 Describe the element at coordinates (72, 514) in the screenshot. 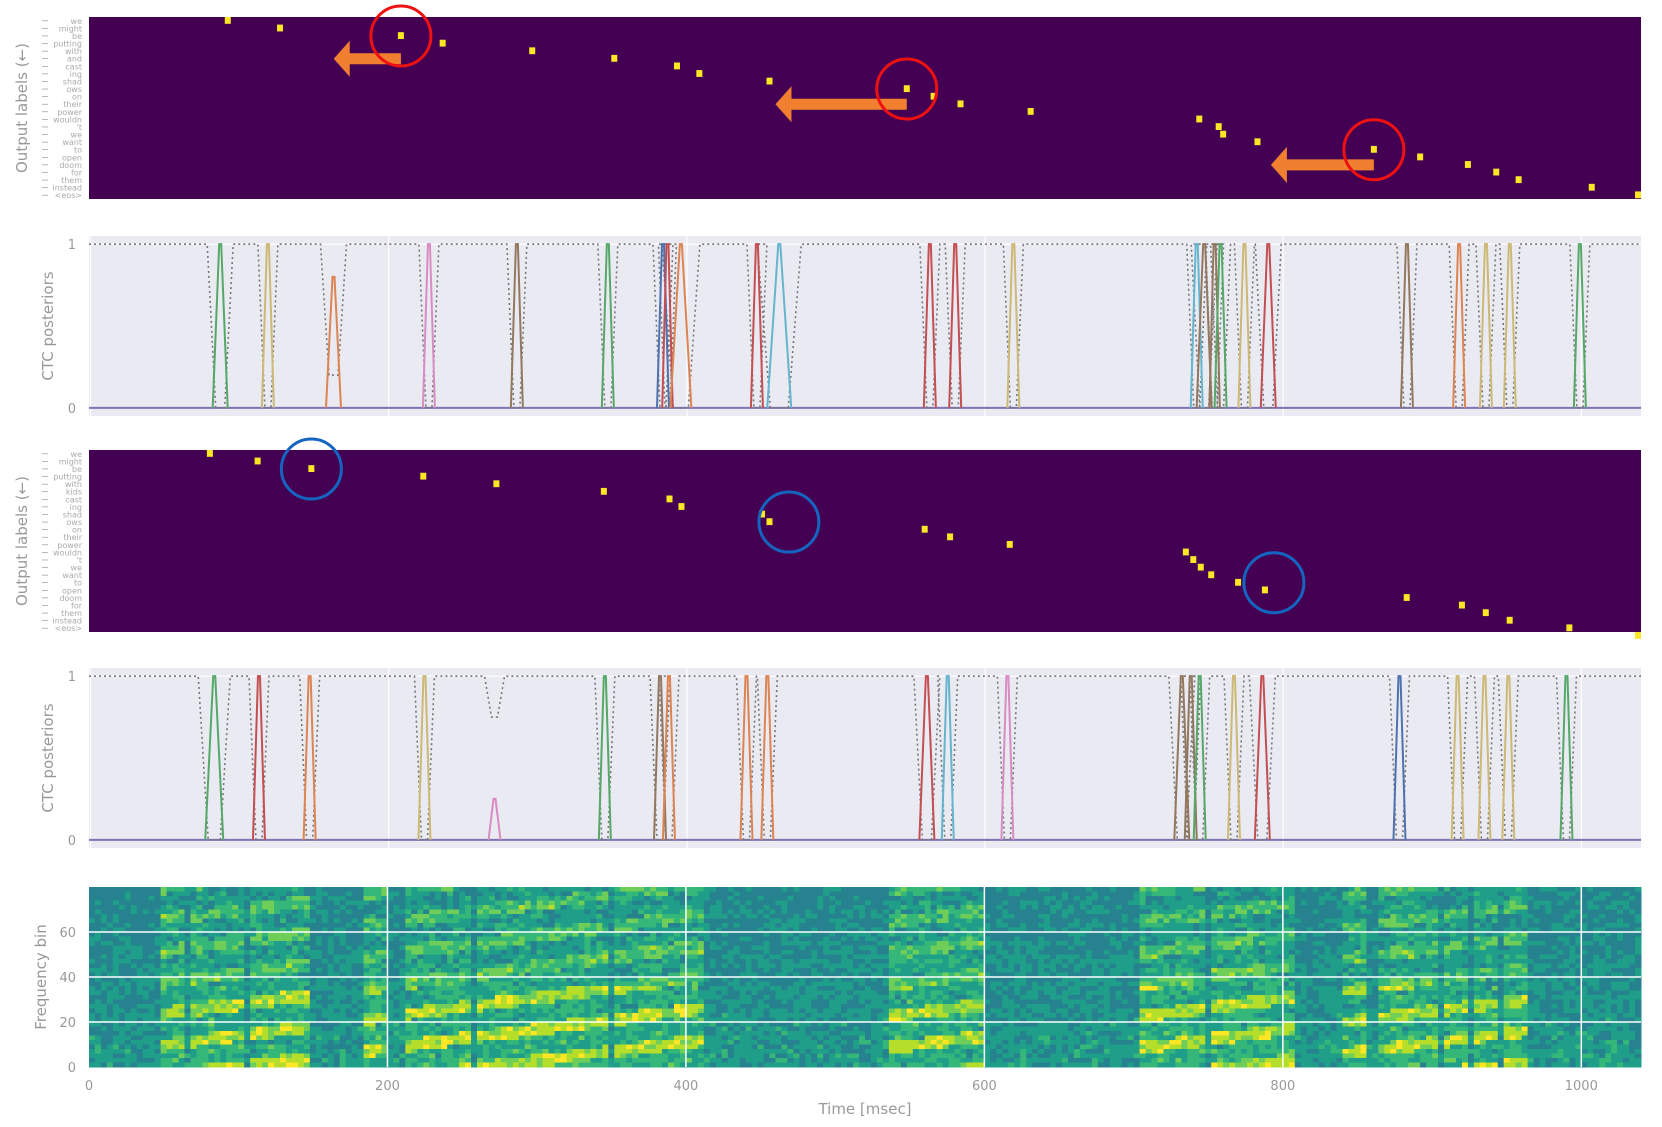

I see `ytick-label: shad` at that location.